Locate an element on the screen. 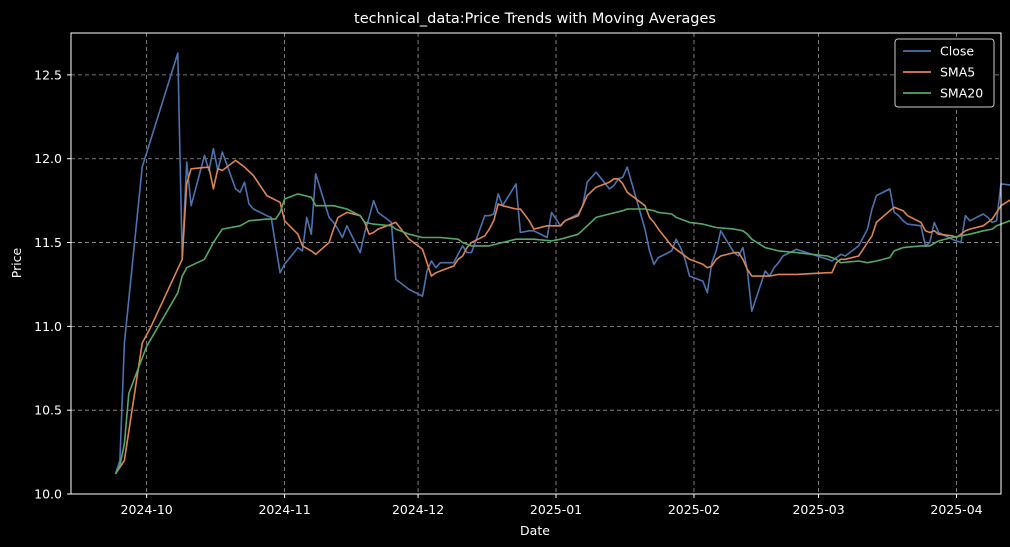 Image resolution: width=1010 pixels, height=547 pixels. legend: Close SMA5 SMA20 is located at coordinates (944, 73).